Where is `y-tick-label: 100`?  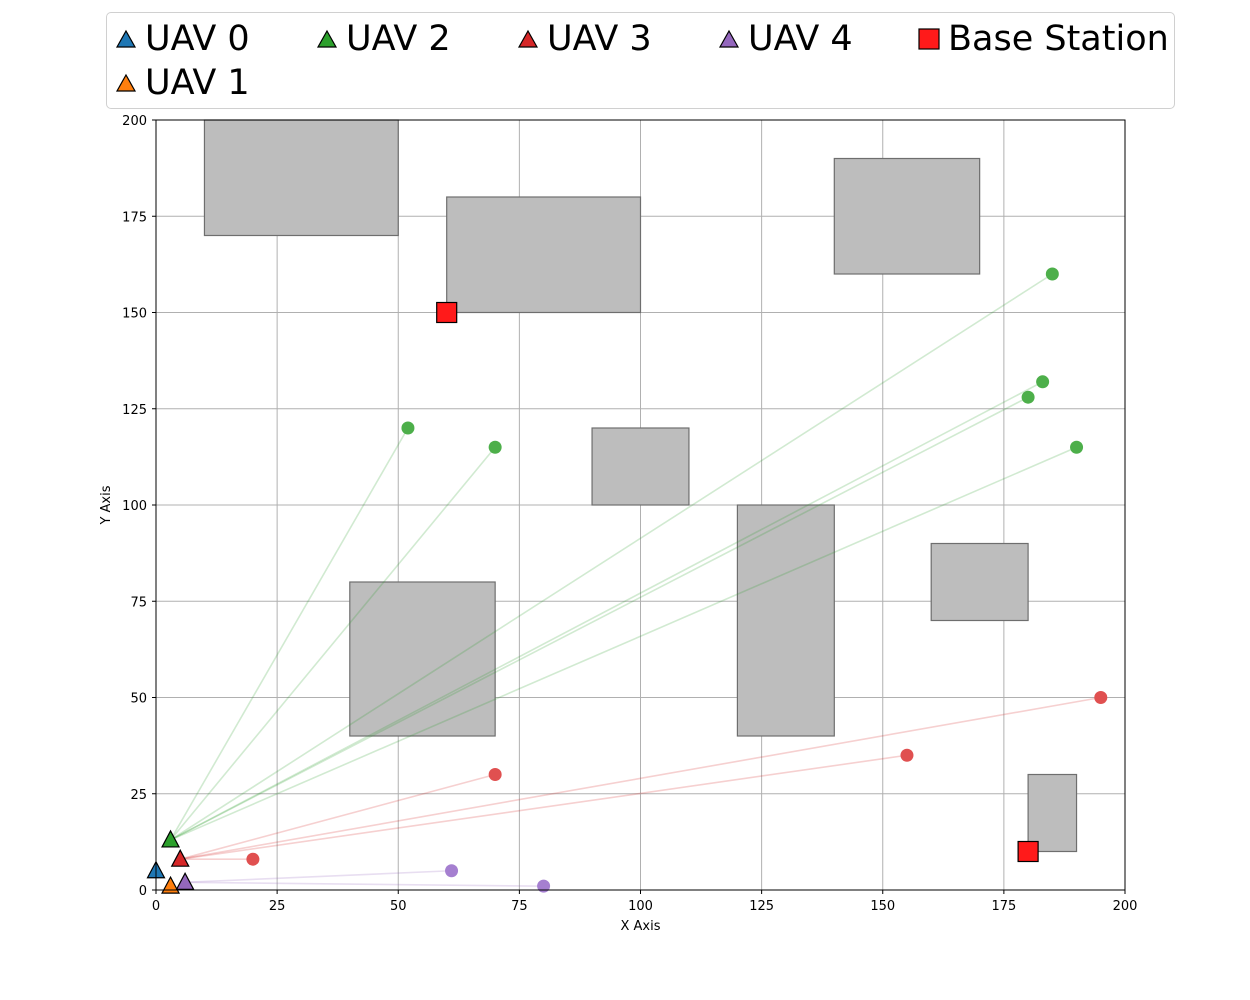
y-tick-label: 100 is located at coordinates (134, 506).